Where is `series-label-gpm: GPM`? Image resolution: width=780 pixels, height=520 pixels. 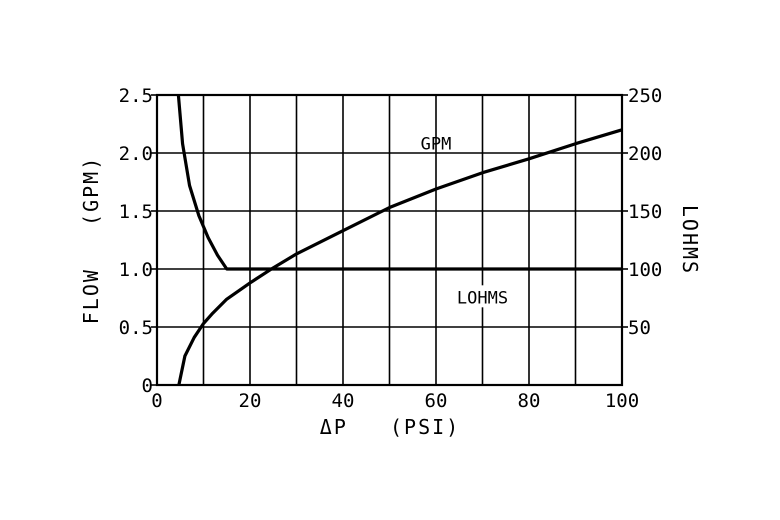 series-label-gpm: GPM is located at coordinates (436, 145).